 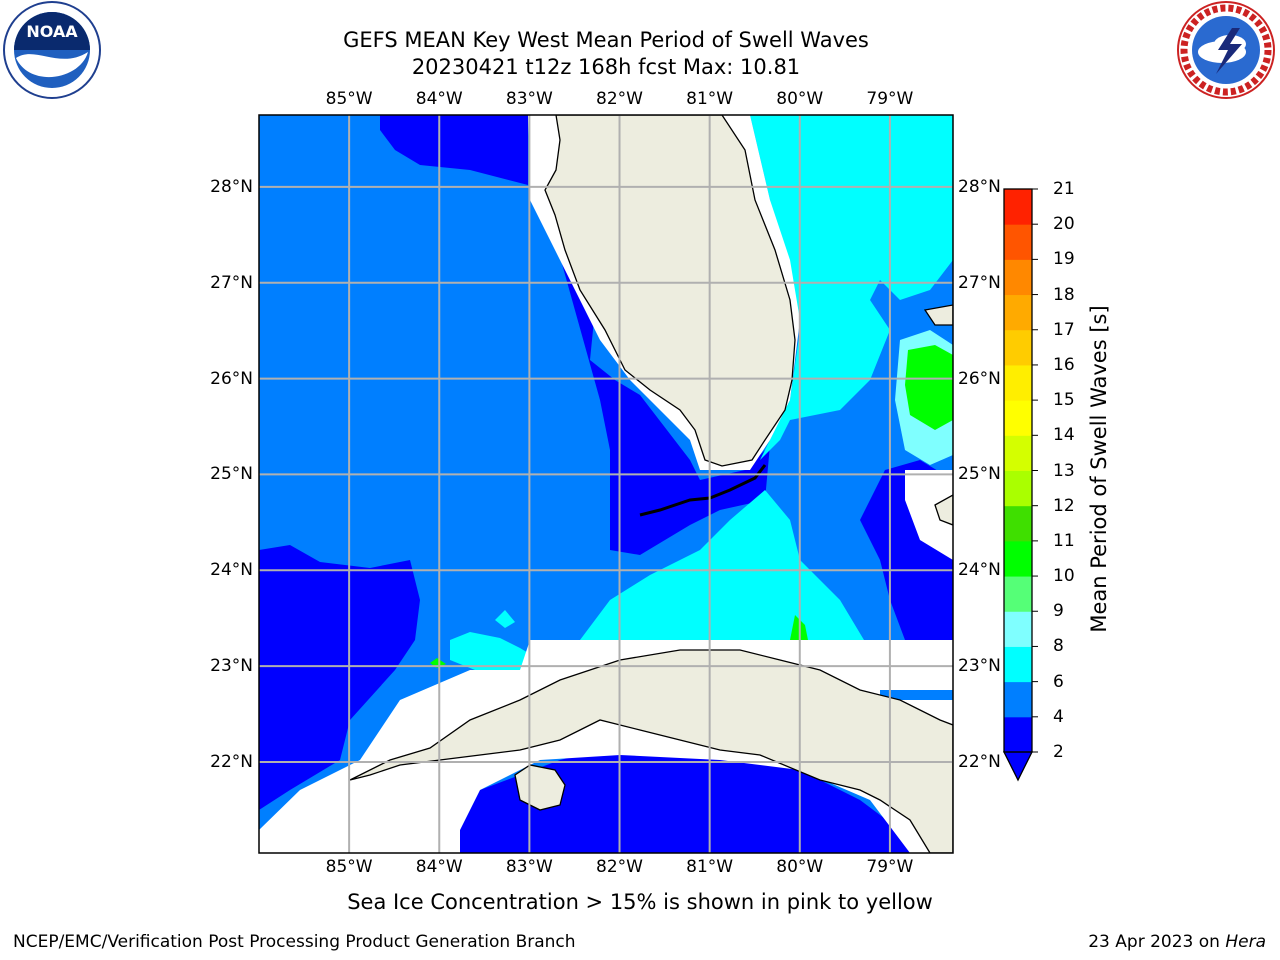 I want to click on noaa-logo-text: NOAA, so click(x=52, y=31).